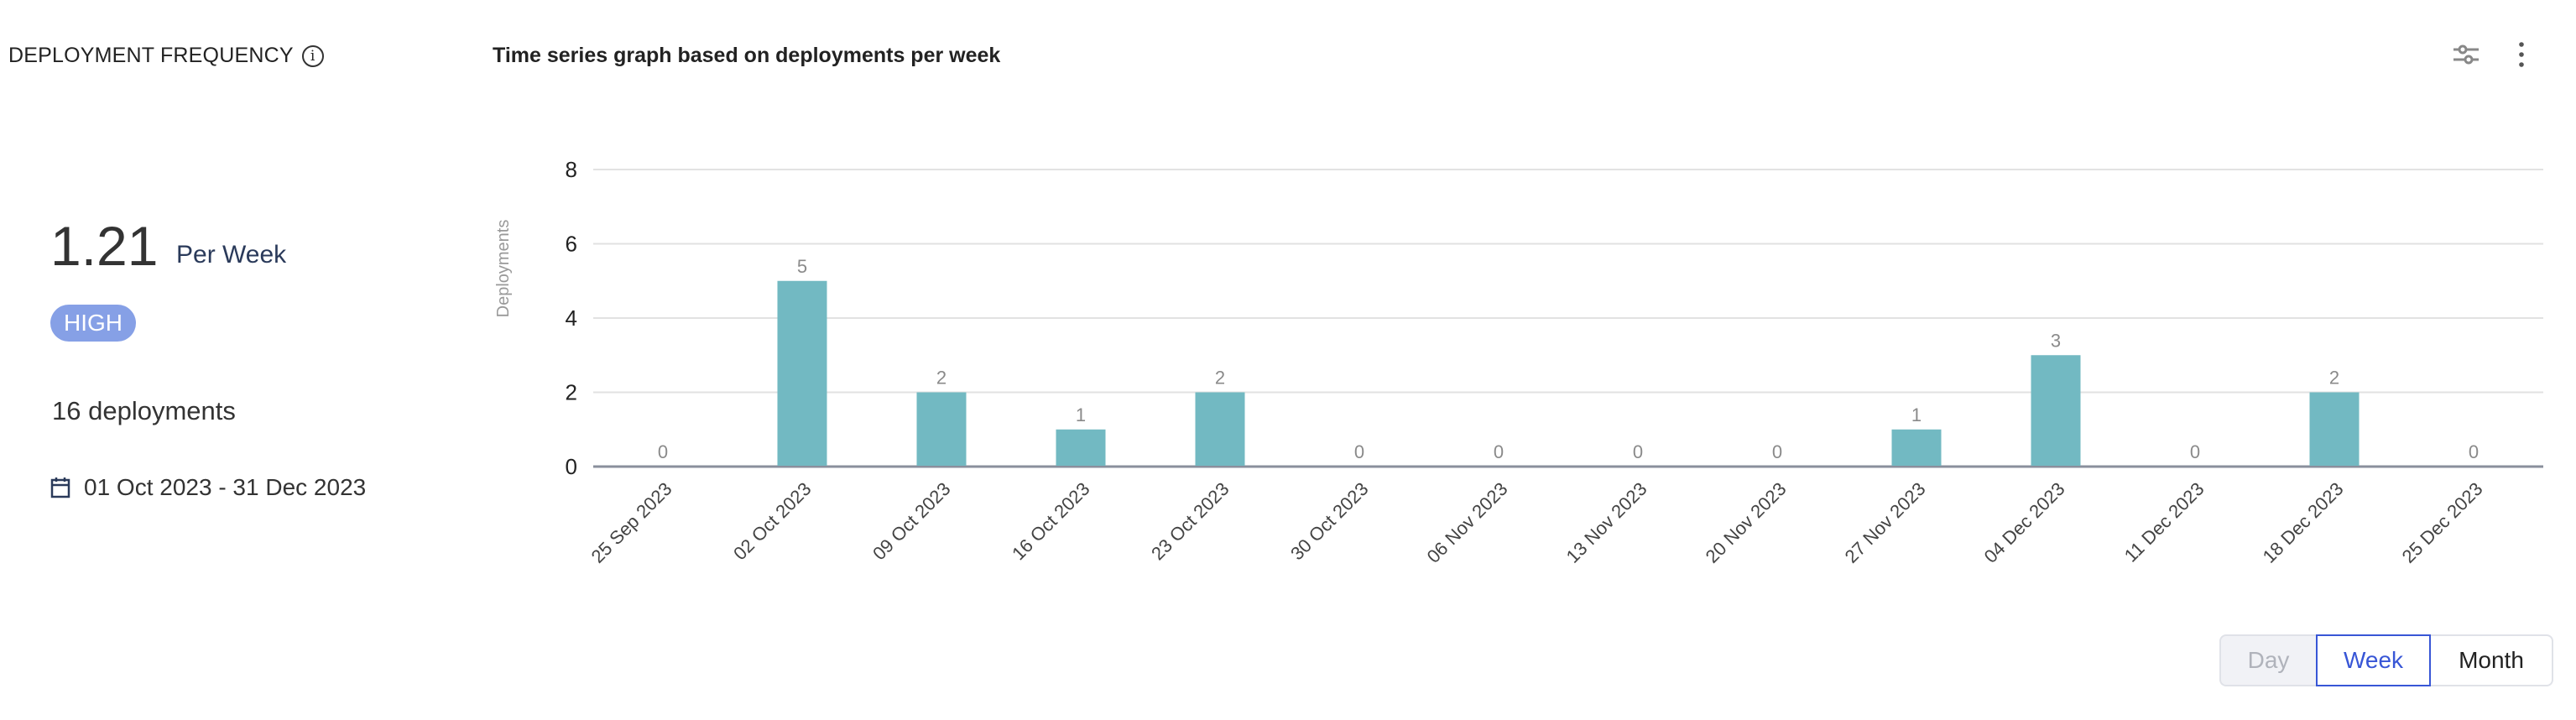 Image resolution: width=2576 pixels, height=720 pixels. Describe the element at coordinates (2267, 660) in the screenshot. I see `day-button: Day` at that location.